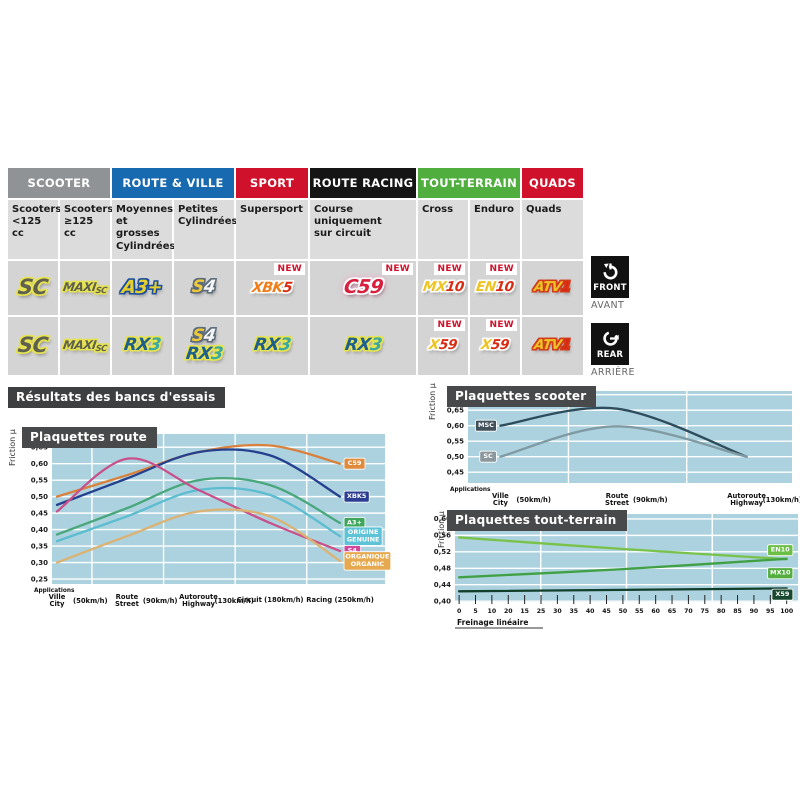 Image resolution: width=800 pixels, height=800 pixels. Describe the element at coordinates (548, 345) in the screenshot. I see `badge-text: ATV` at that location.